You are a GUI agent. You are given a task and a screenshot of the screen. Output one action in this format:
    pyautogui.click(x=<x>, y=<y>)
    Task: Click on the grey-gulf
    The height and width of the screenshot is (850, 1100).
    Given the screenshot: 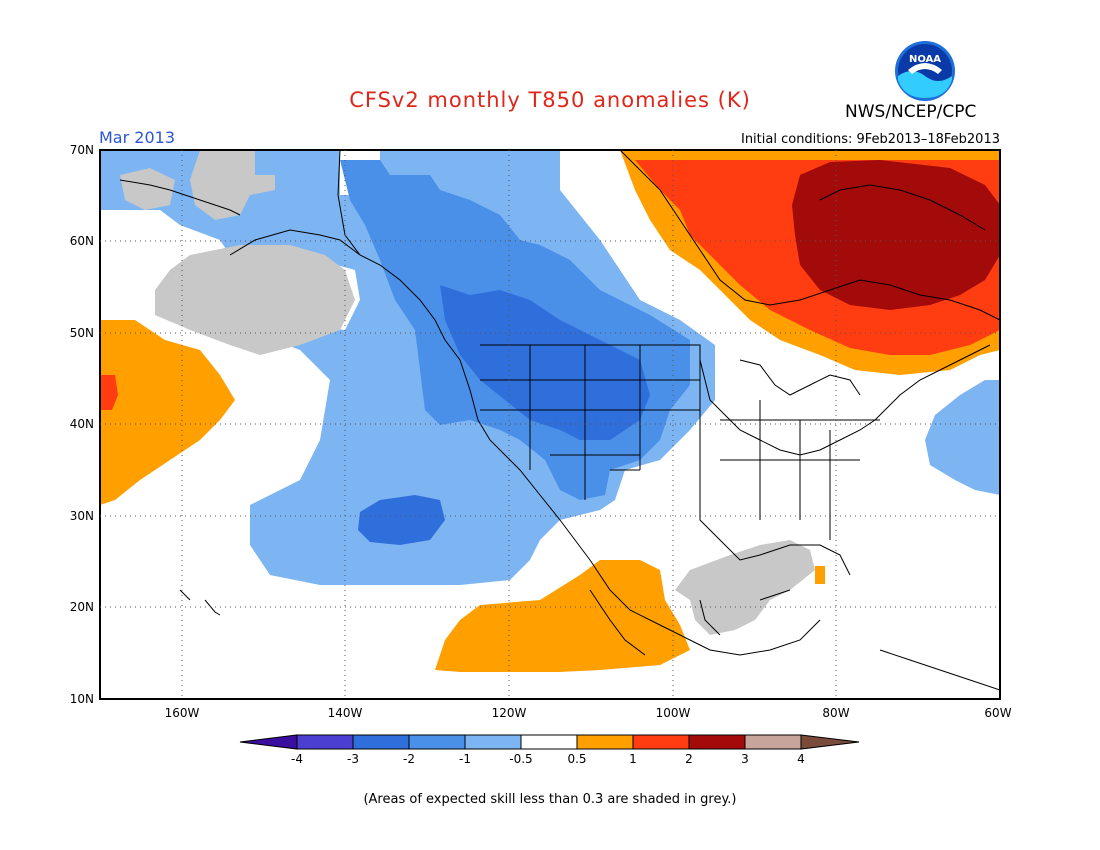 What is the action you would take?
    pyautogui.click(x=745, y=587)
    